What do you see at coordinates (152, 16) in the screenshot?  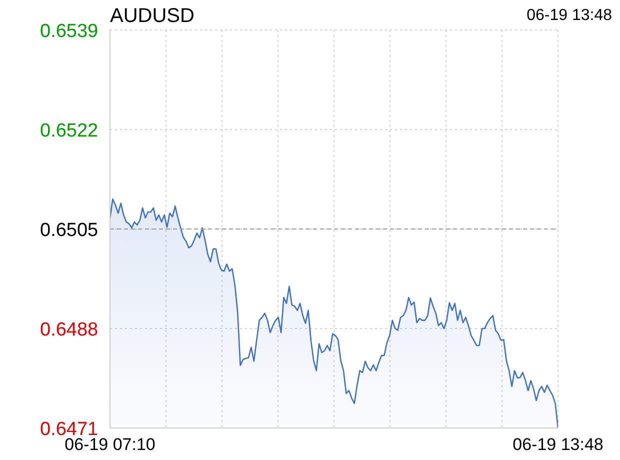 I see `chart-title: AUDUSD` at bounding box center [152, 16].